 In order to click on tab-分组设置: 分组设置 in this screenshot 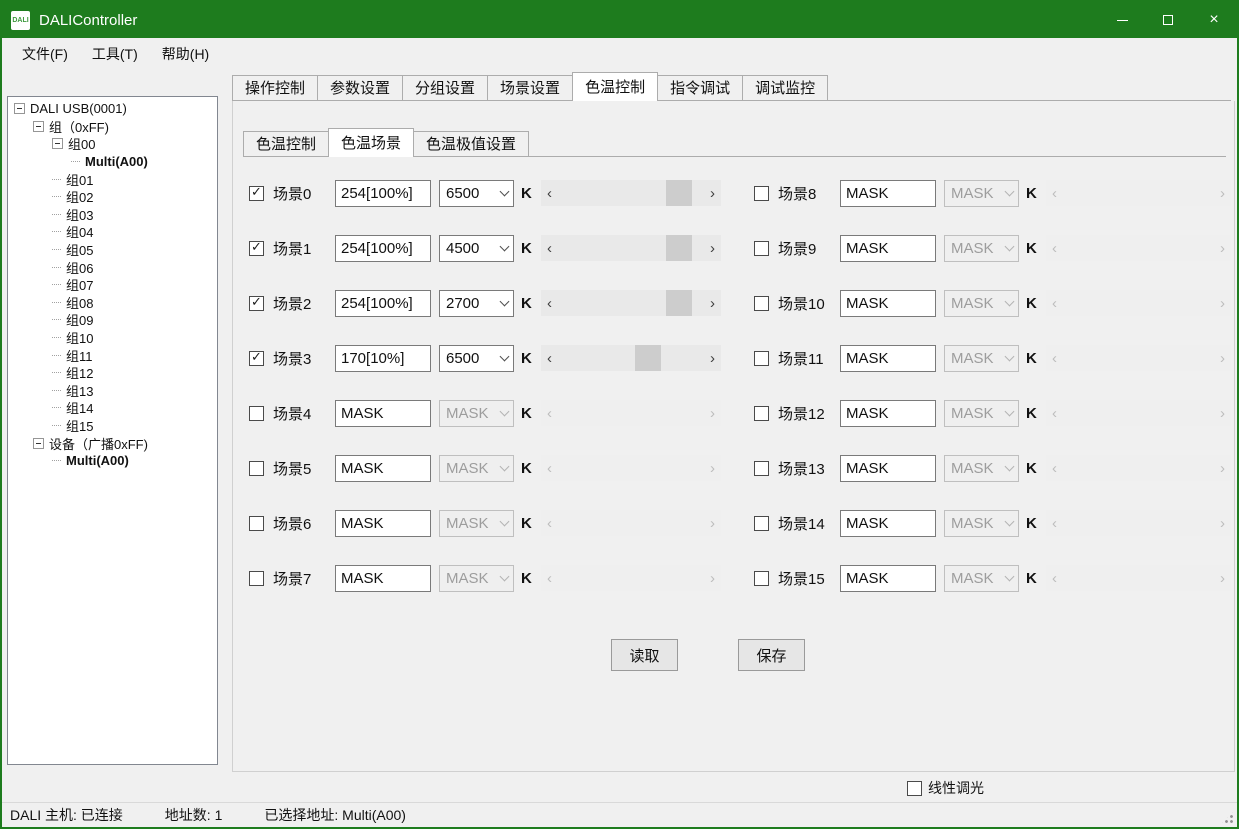, I will do `click(445, 87)`.